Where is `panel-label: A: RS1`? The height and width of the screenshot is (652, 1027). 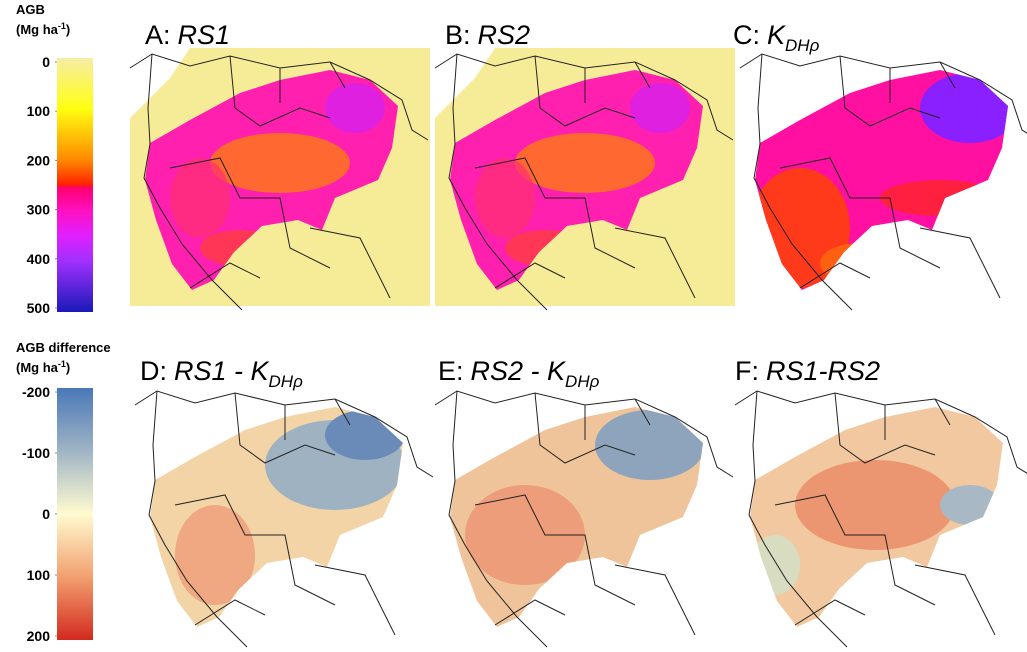 panel-label: A: RS1 is located at coordinates (187, 35).